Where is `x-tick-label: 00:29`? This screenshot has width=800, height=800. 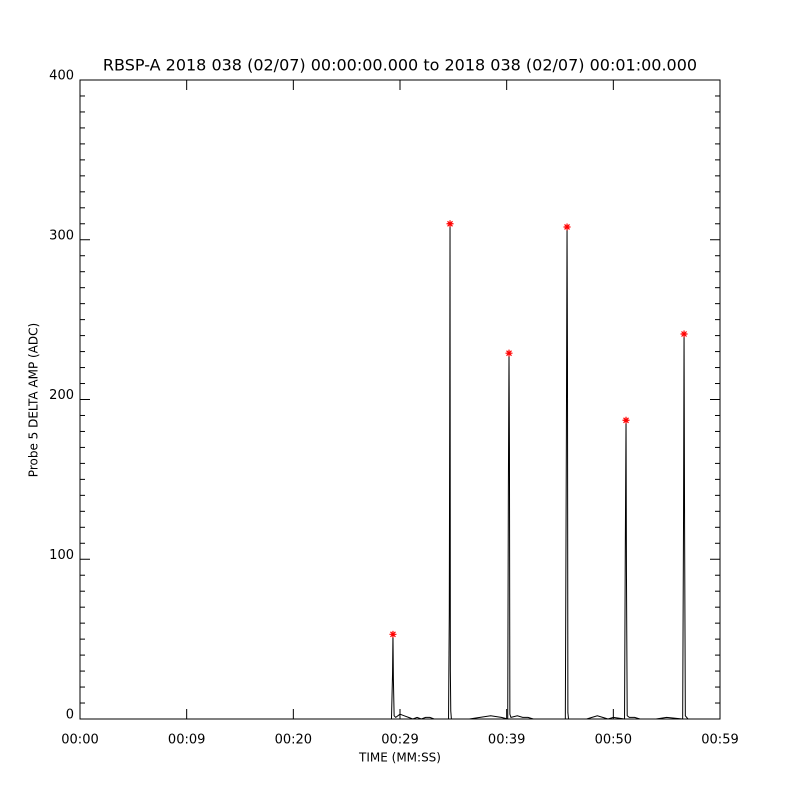 x-tick-label: 00:29 is located at coordinates (399, 740).